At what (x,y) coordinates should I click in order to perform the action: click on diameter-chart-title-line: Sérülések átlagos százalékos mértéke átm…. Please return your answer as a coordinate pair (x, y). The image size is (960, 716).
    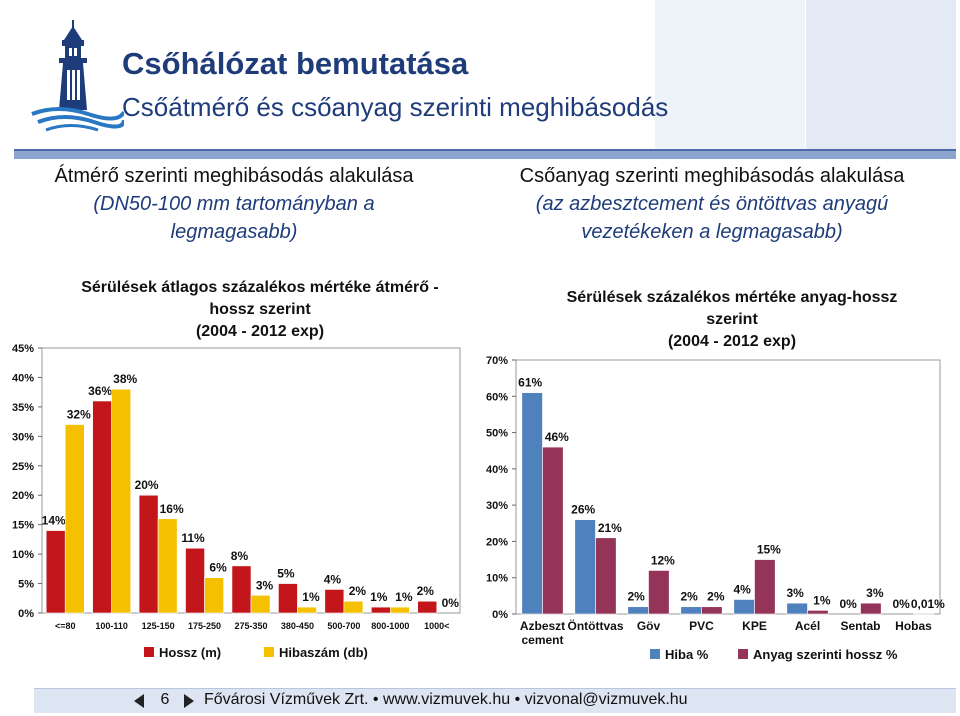
    Looking at the image, I should click on (260, 287).